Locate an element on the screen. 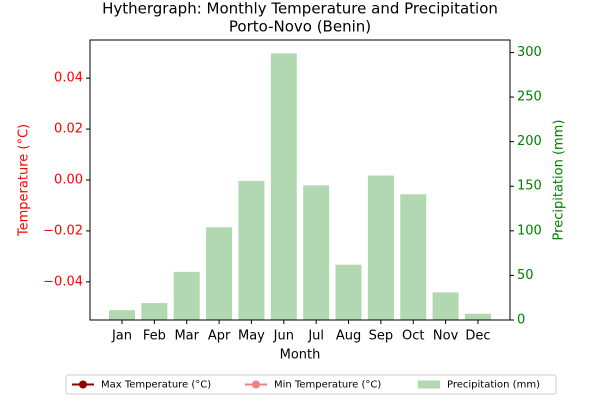 The width and height of the screenshot is (600, 404). legend-box is located at coordinates (311, 384).